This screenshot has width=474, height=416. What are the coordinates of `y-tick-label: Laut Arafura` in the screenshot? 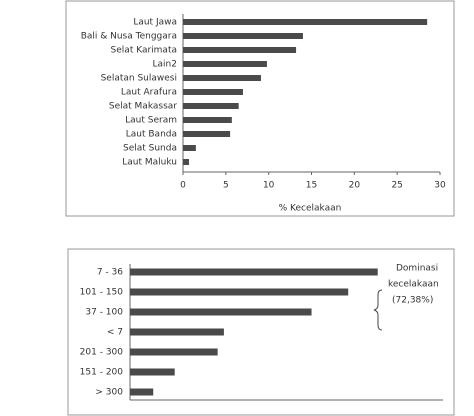 It's located at (149, 93).